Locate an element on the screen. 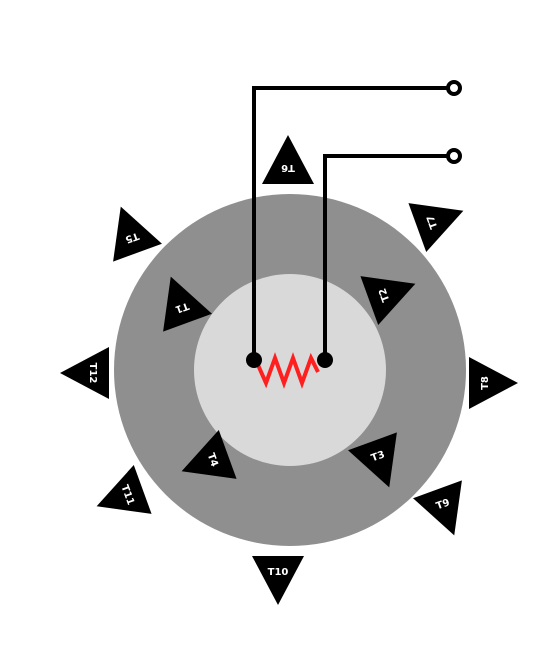 This screenshot has width=541, height=650. thermocouple-marker-t4: T4 is located at coordinates (209, 454).